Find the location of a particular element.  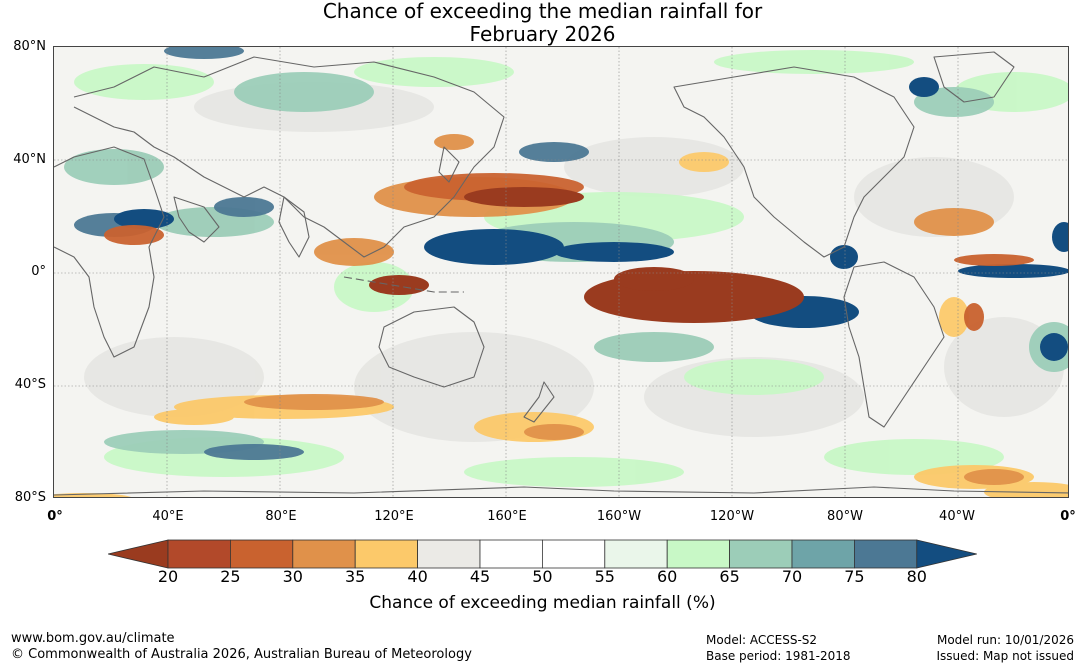

colorbar-tick-50: 50 is located at coordinates (542, 576).